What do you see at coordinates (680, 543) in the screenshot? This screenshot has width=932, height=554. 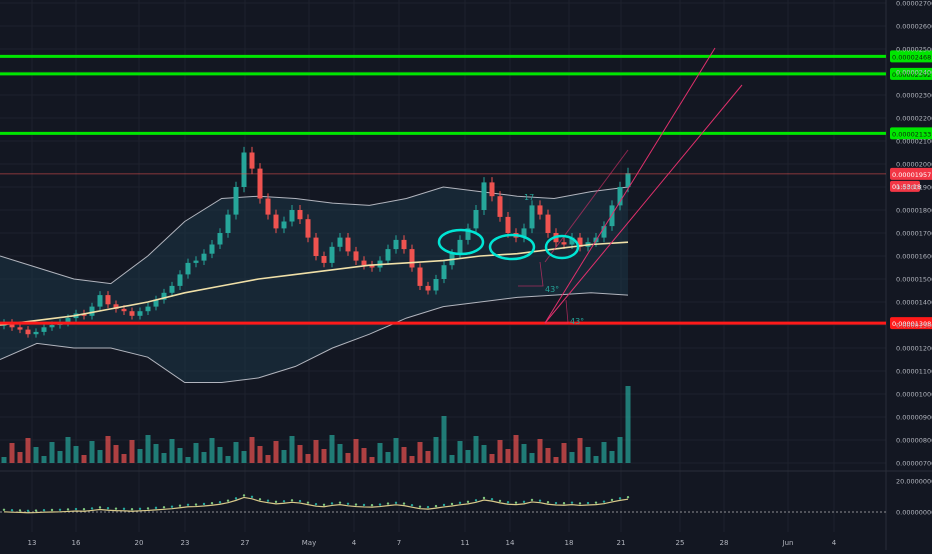 I see `time-tick-label: 25` at bounding box center [680, 543].